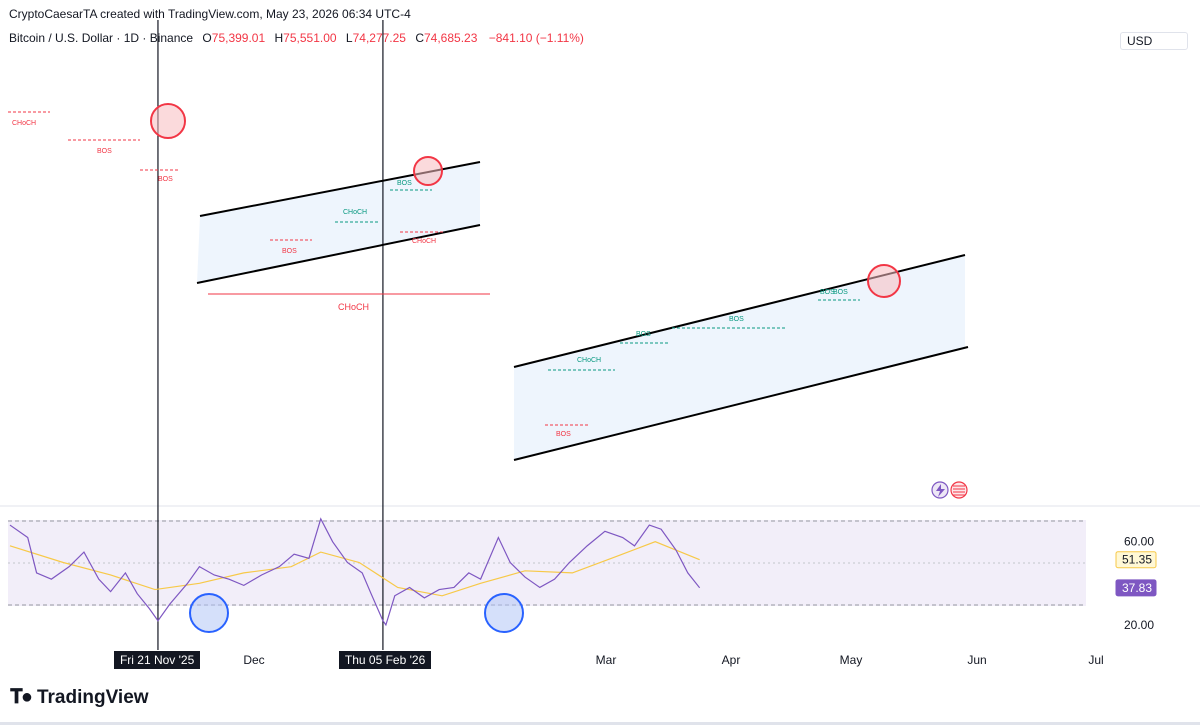 Image resolution: width=1200 pixels, height=725 pixels. I want to click on channel-one-fill, so click(338, 222).